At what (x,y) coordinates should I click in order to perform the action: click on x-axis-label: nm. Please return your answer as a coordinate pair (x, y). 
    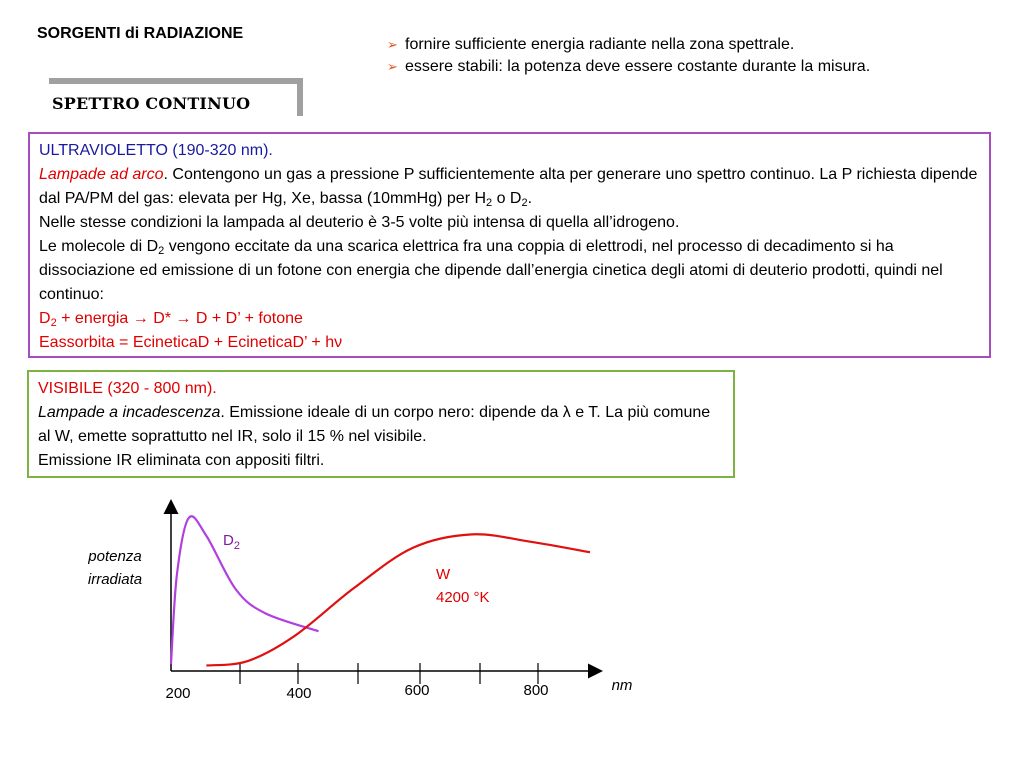
    Looking at the image, I should click on (622, 685).